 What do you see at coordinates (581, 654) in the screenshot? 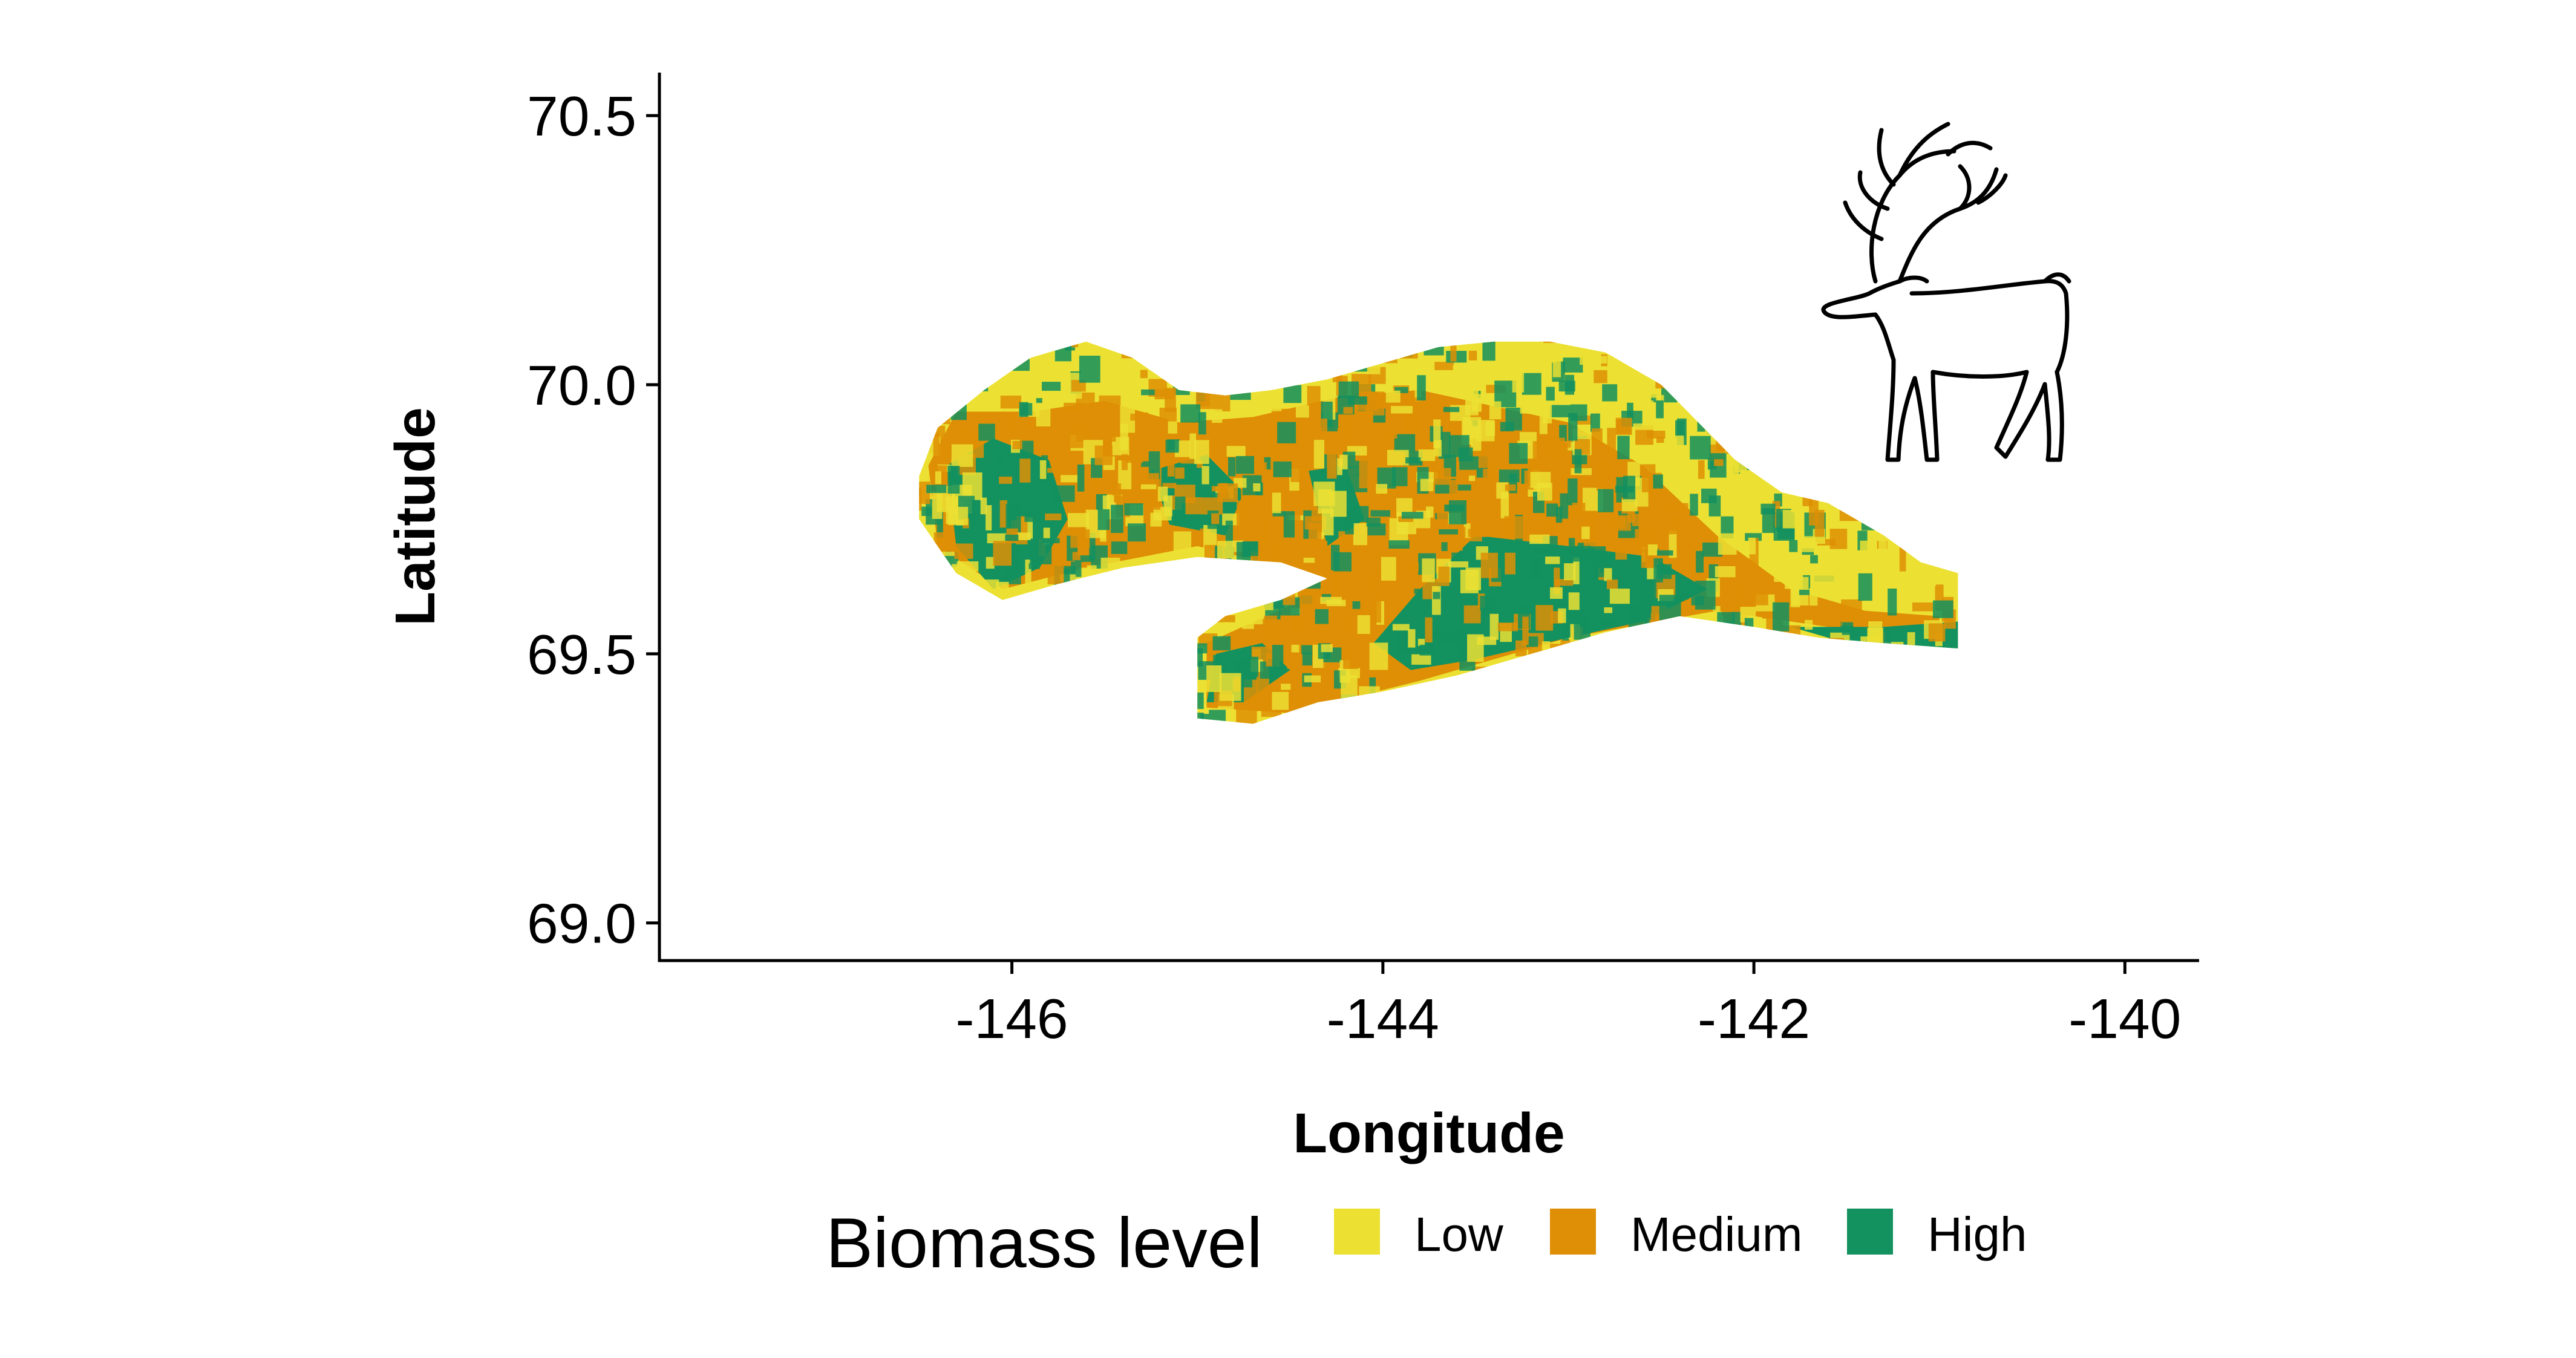
I see `y-tick-label: 69.5` at bounding box center [581, 654].